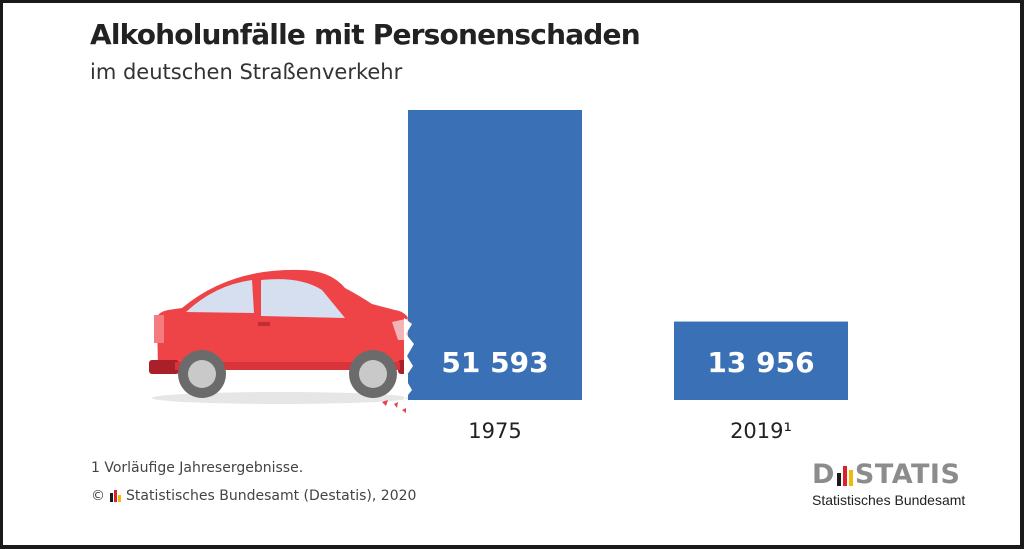 This screenshot has width=1024, height=549. I want to click on car-hubcap-front, so click(373, 374).